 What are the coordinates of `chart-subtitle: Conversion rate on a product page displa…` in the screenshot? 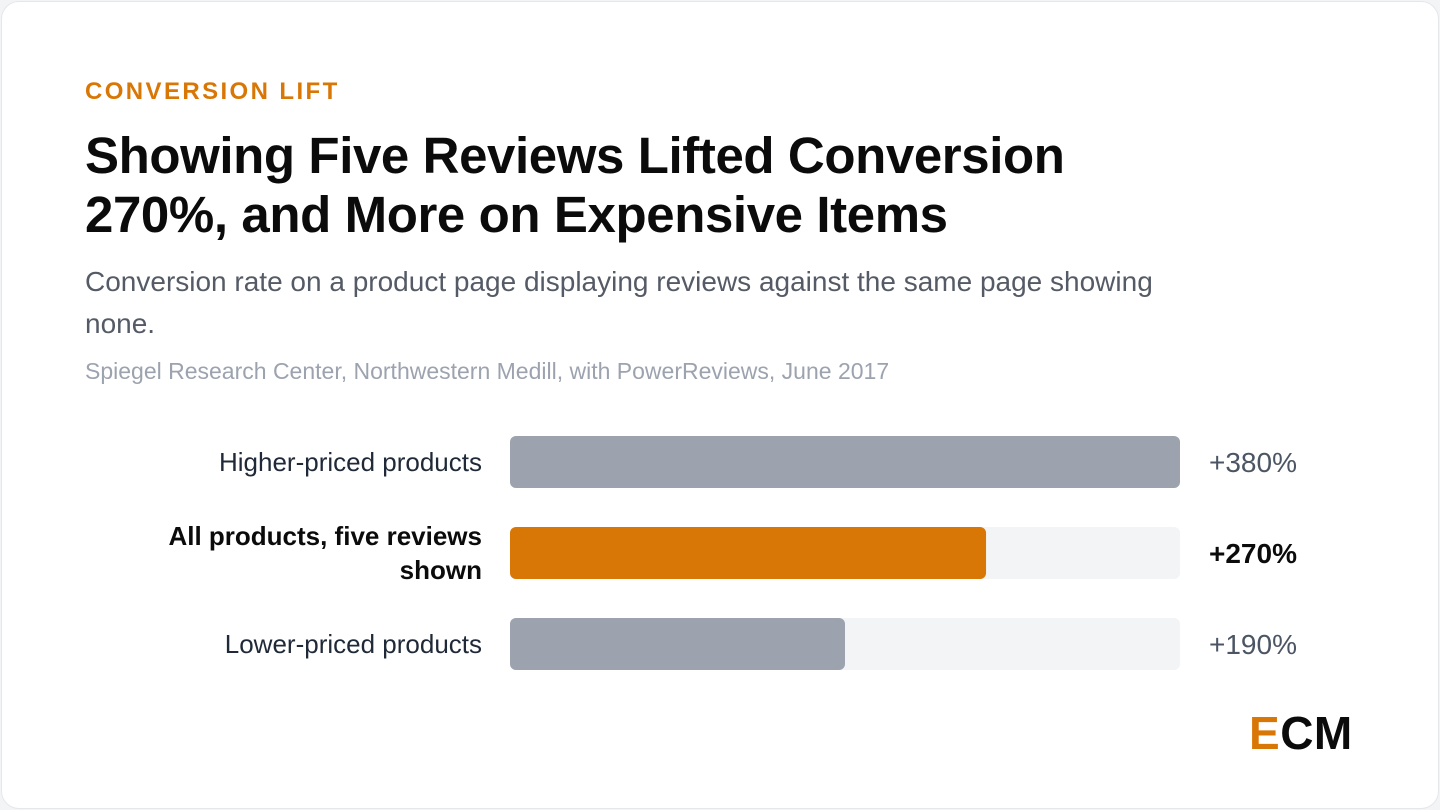 It's located at (619, 302).